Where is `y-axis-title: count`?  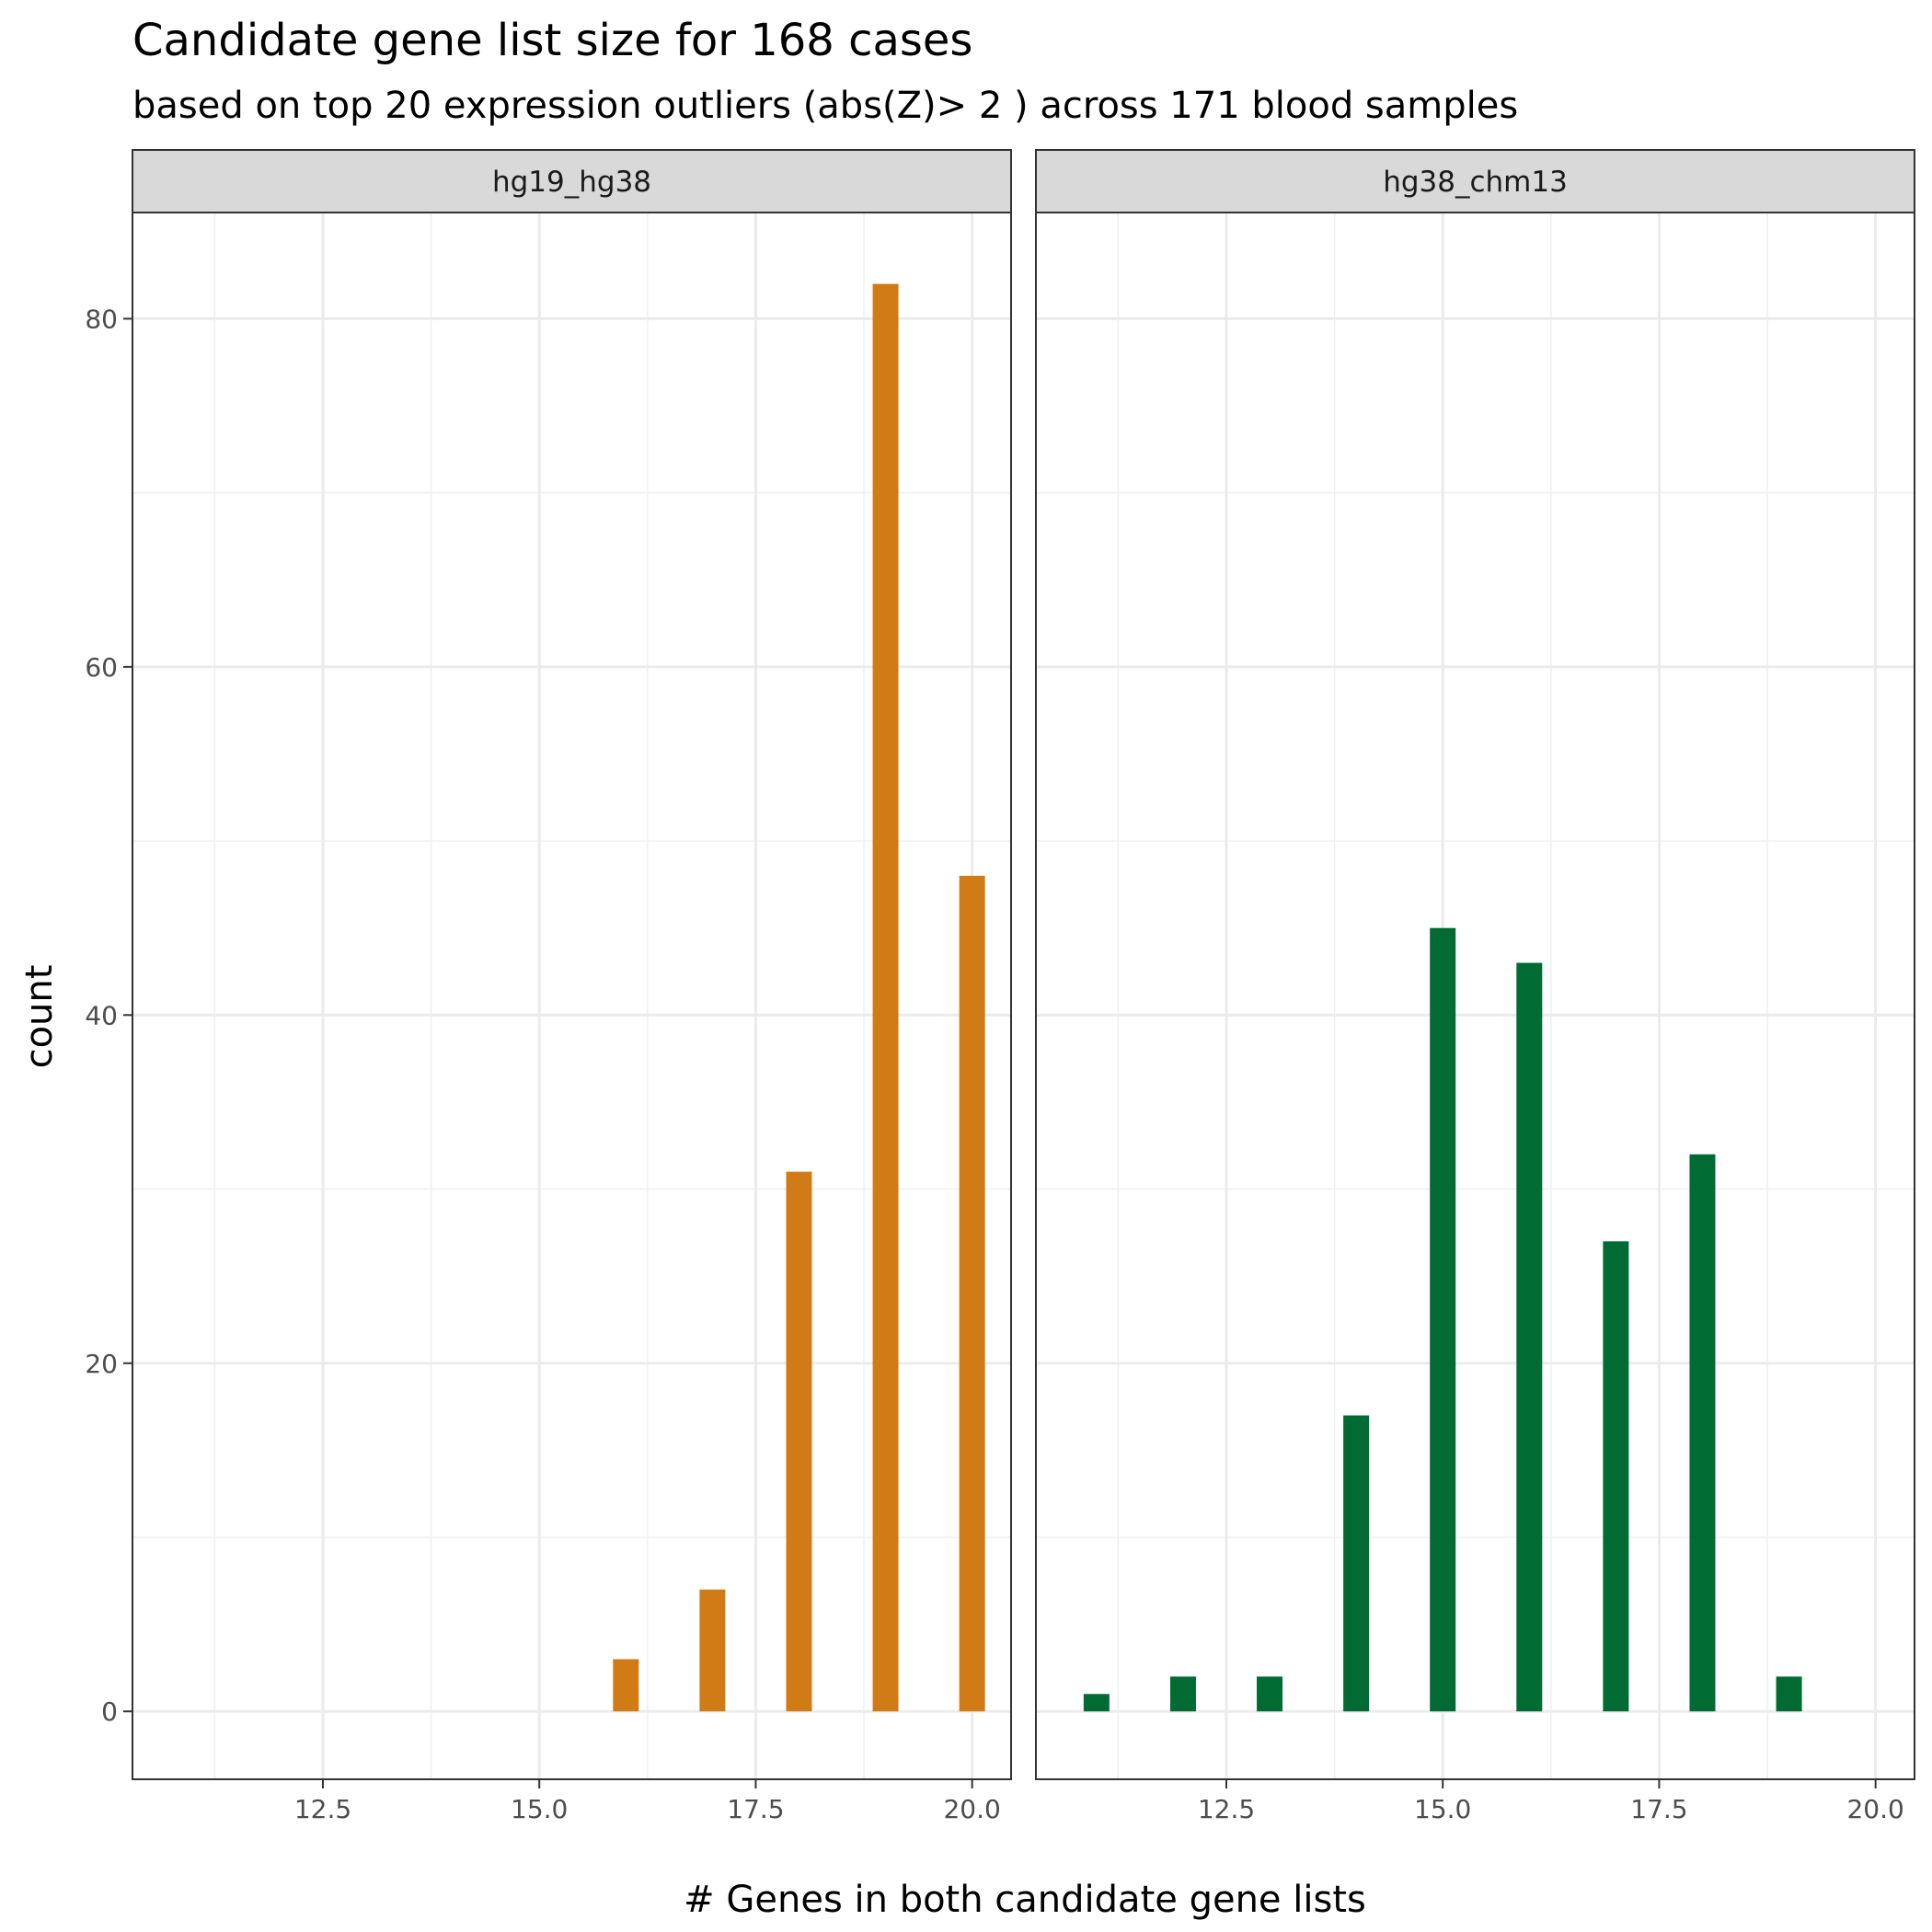 y-axis-title: count is located at coordinates (39, 1017).